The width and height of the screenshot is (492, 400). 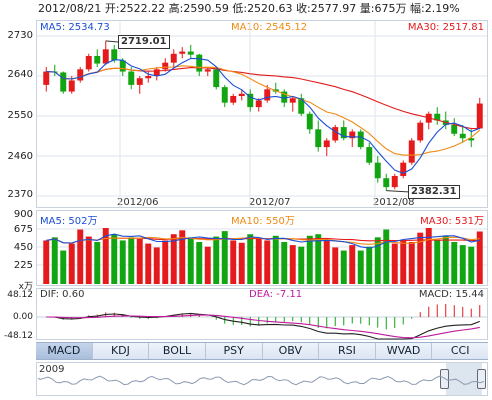 What do you see at coordinates (20, 115) in the screenshot?
I see `price-ytick: 2550` at bounding box center [20, 115].